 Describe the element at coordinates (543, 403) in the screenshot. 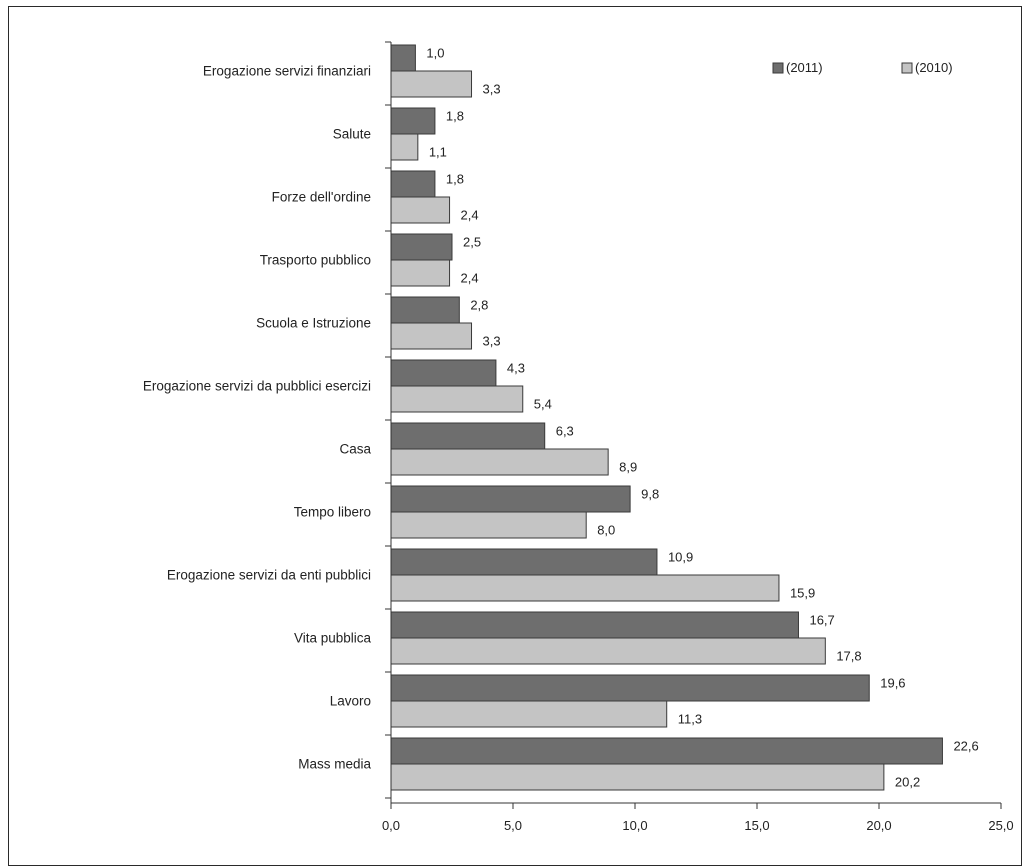

I see `data-label: 5,4` at that location.